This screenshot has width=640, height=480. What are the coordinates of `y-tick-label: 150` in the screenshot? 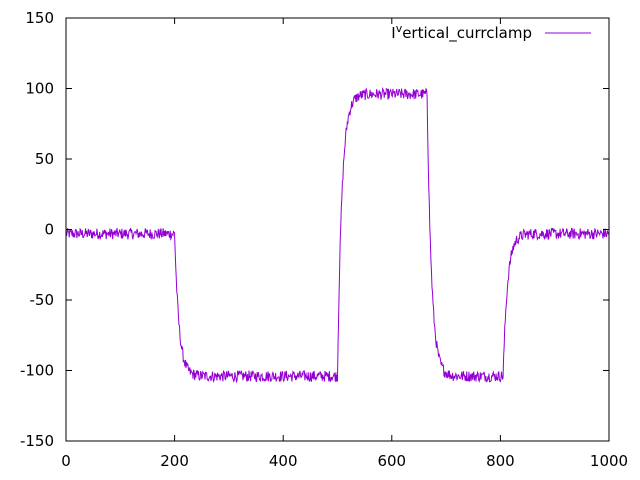 It's located at (39, 18).